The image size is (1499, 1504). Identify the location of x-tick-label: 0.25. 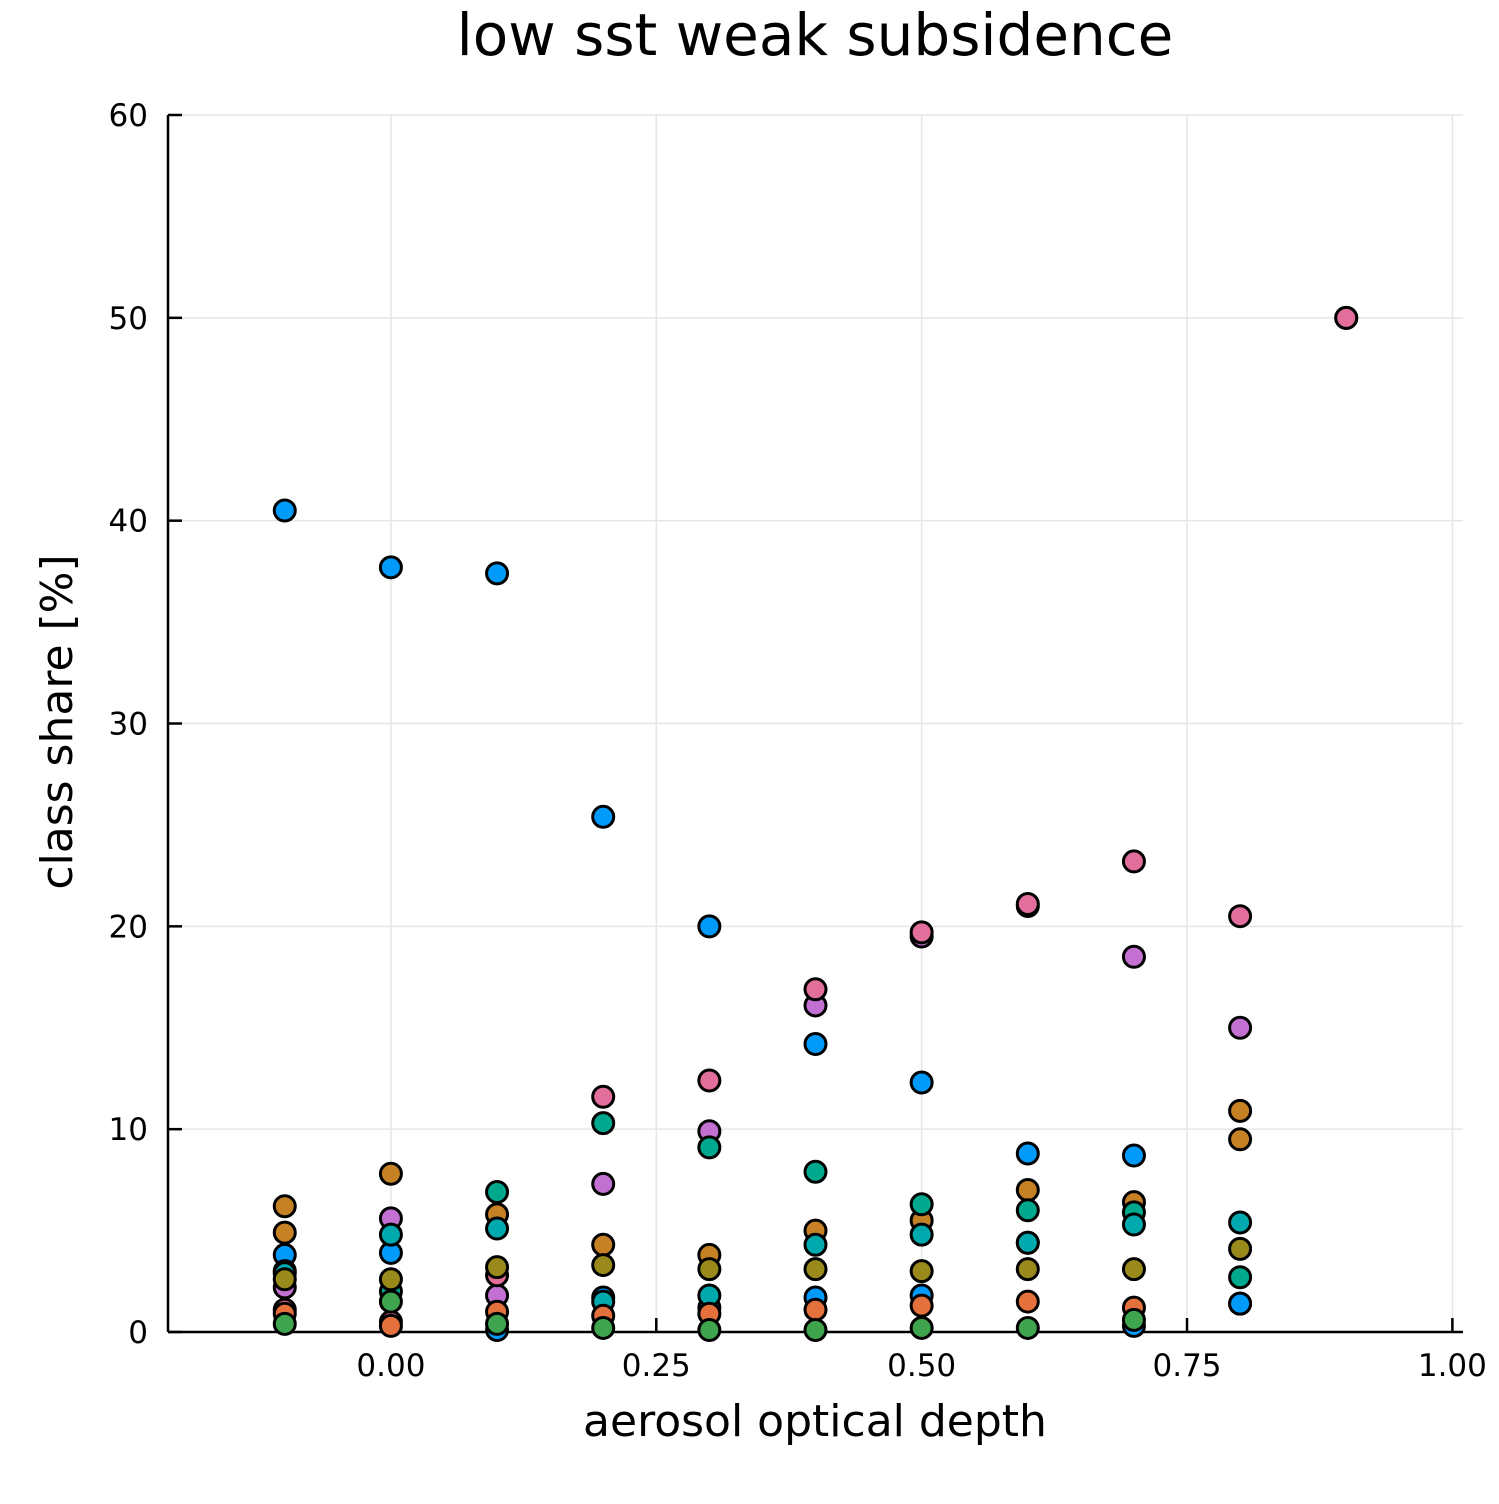
(656, 1366).